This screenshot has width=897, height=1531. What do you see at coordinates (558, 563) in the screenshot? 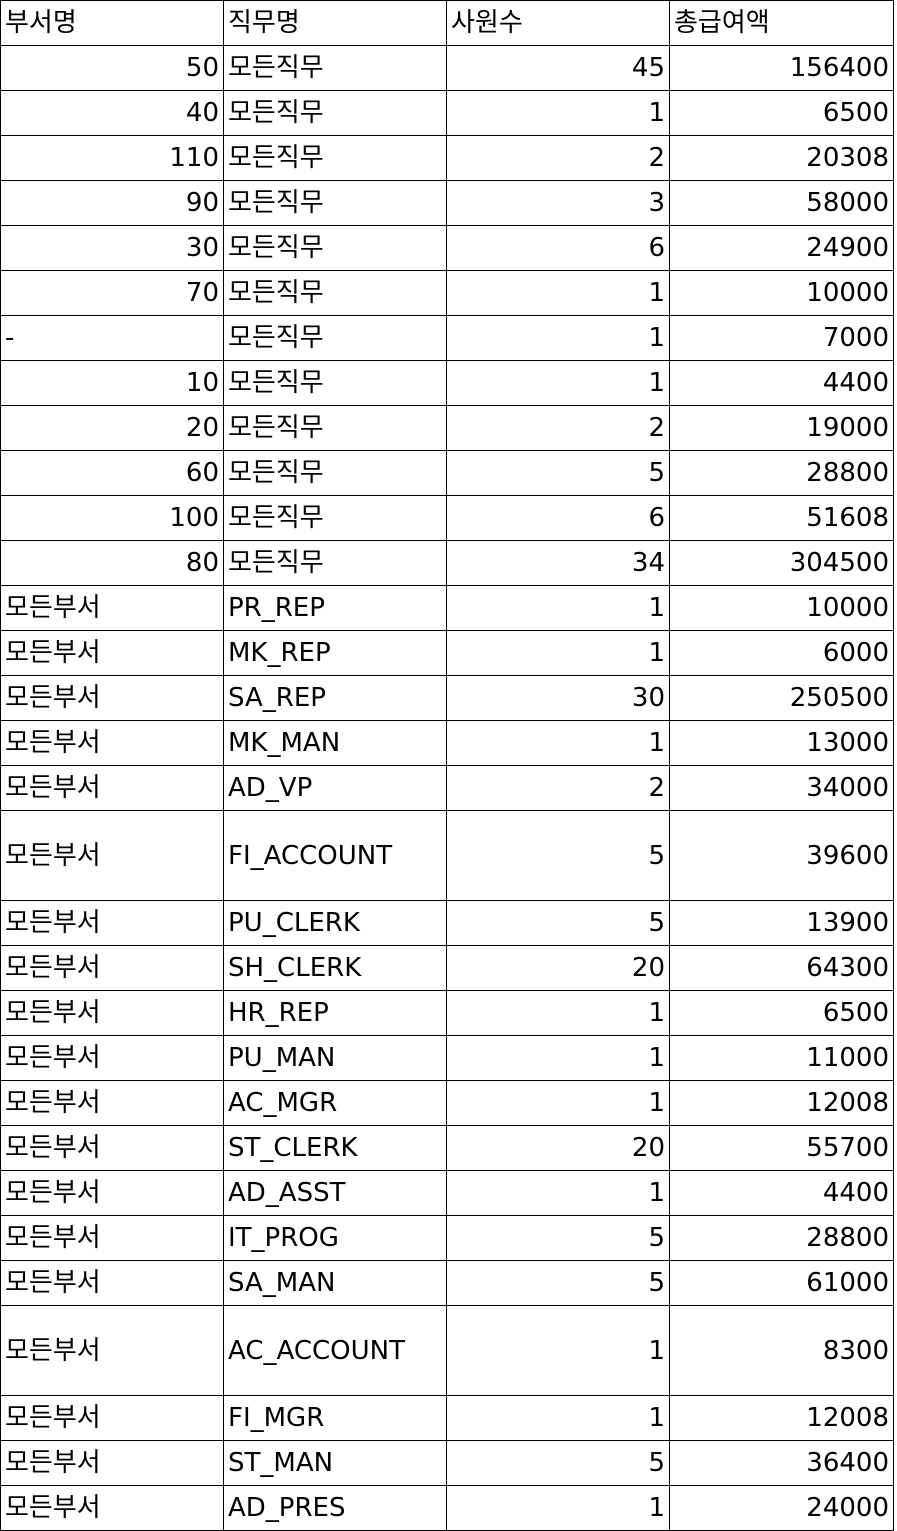
I see `cell-count: 34` at bounding box center [558, 563].